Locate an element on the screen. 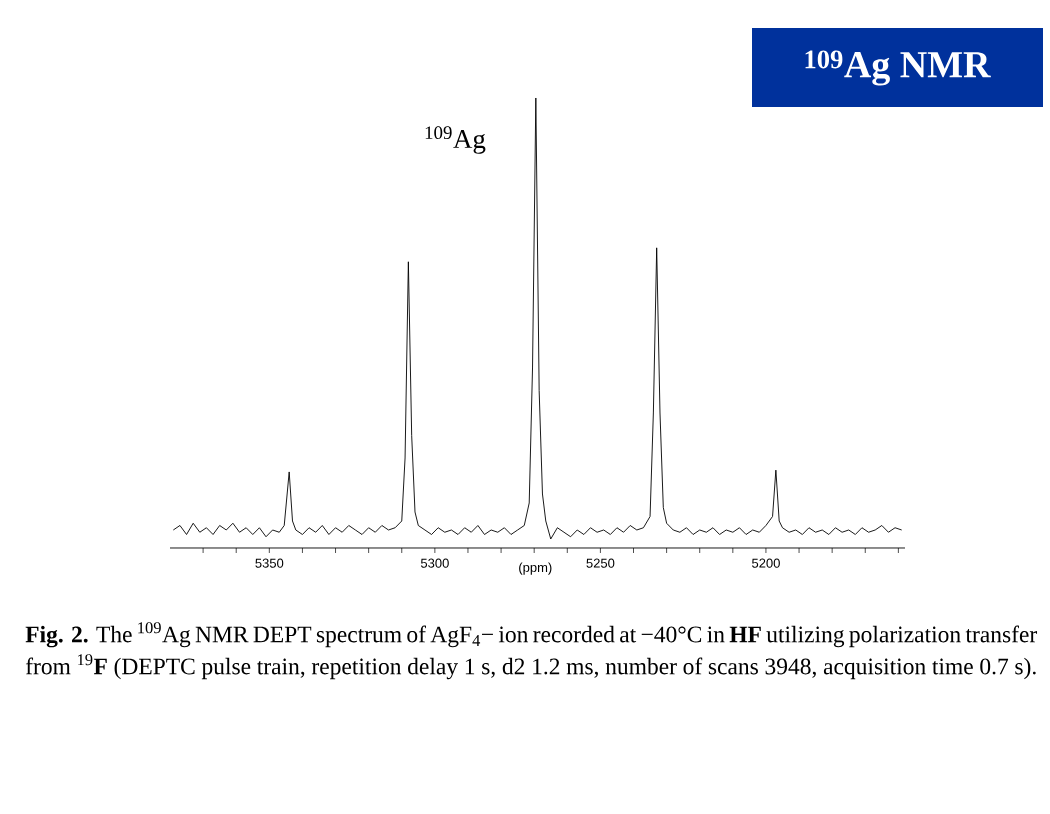  x-axis-title: (ppm) is located at coordinates (535, 568).